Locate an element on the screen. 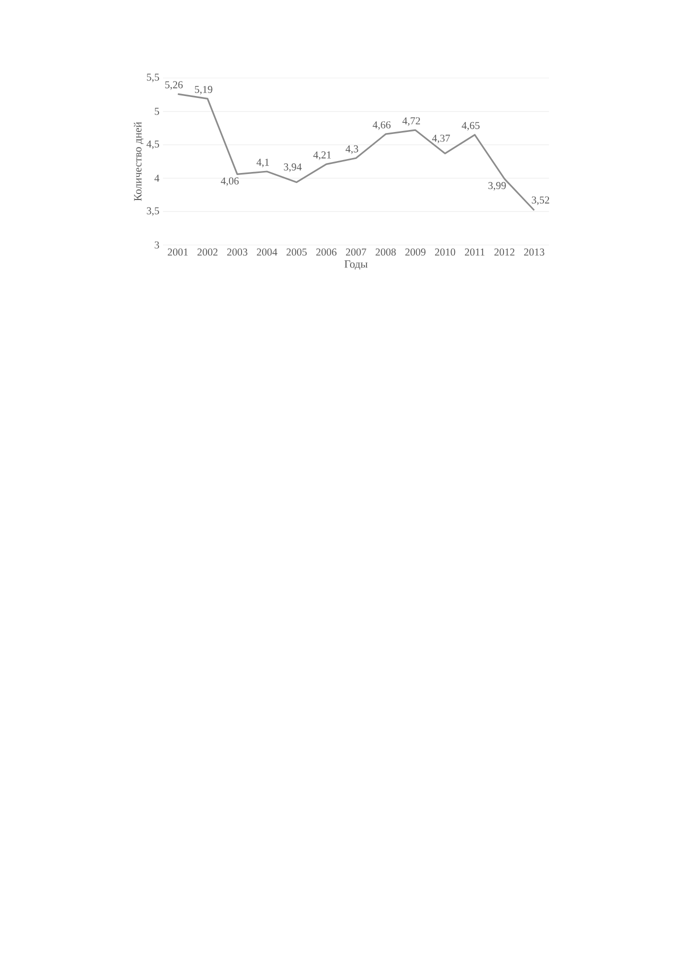  x-tick-label: 2006 is located at coordinates (326, 252).